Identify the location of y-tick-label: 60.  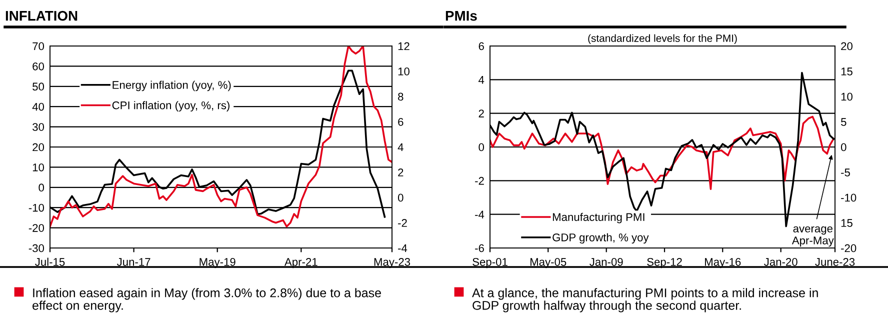
(38, 66).